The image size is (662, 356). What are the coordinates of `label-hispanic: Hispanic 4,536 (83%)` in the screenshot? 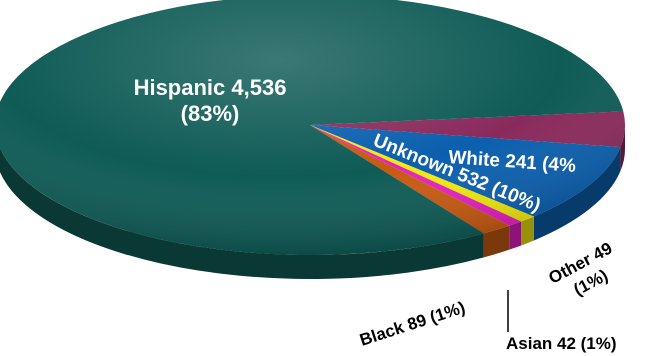 It's located at (210, 100).